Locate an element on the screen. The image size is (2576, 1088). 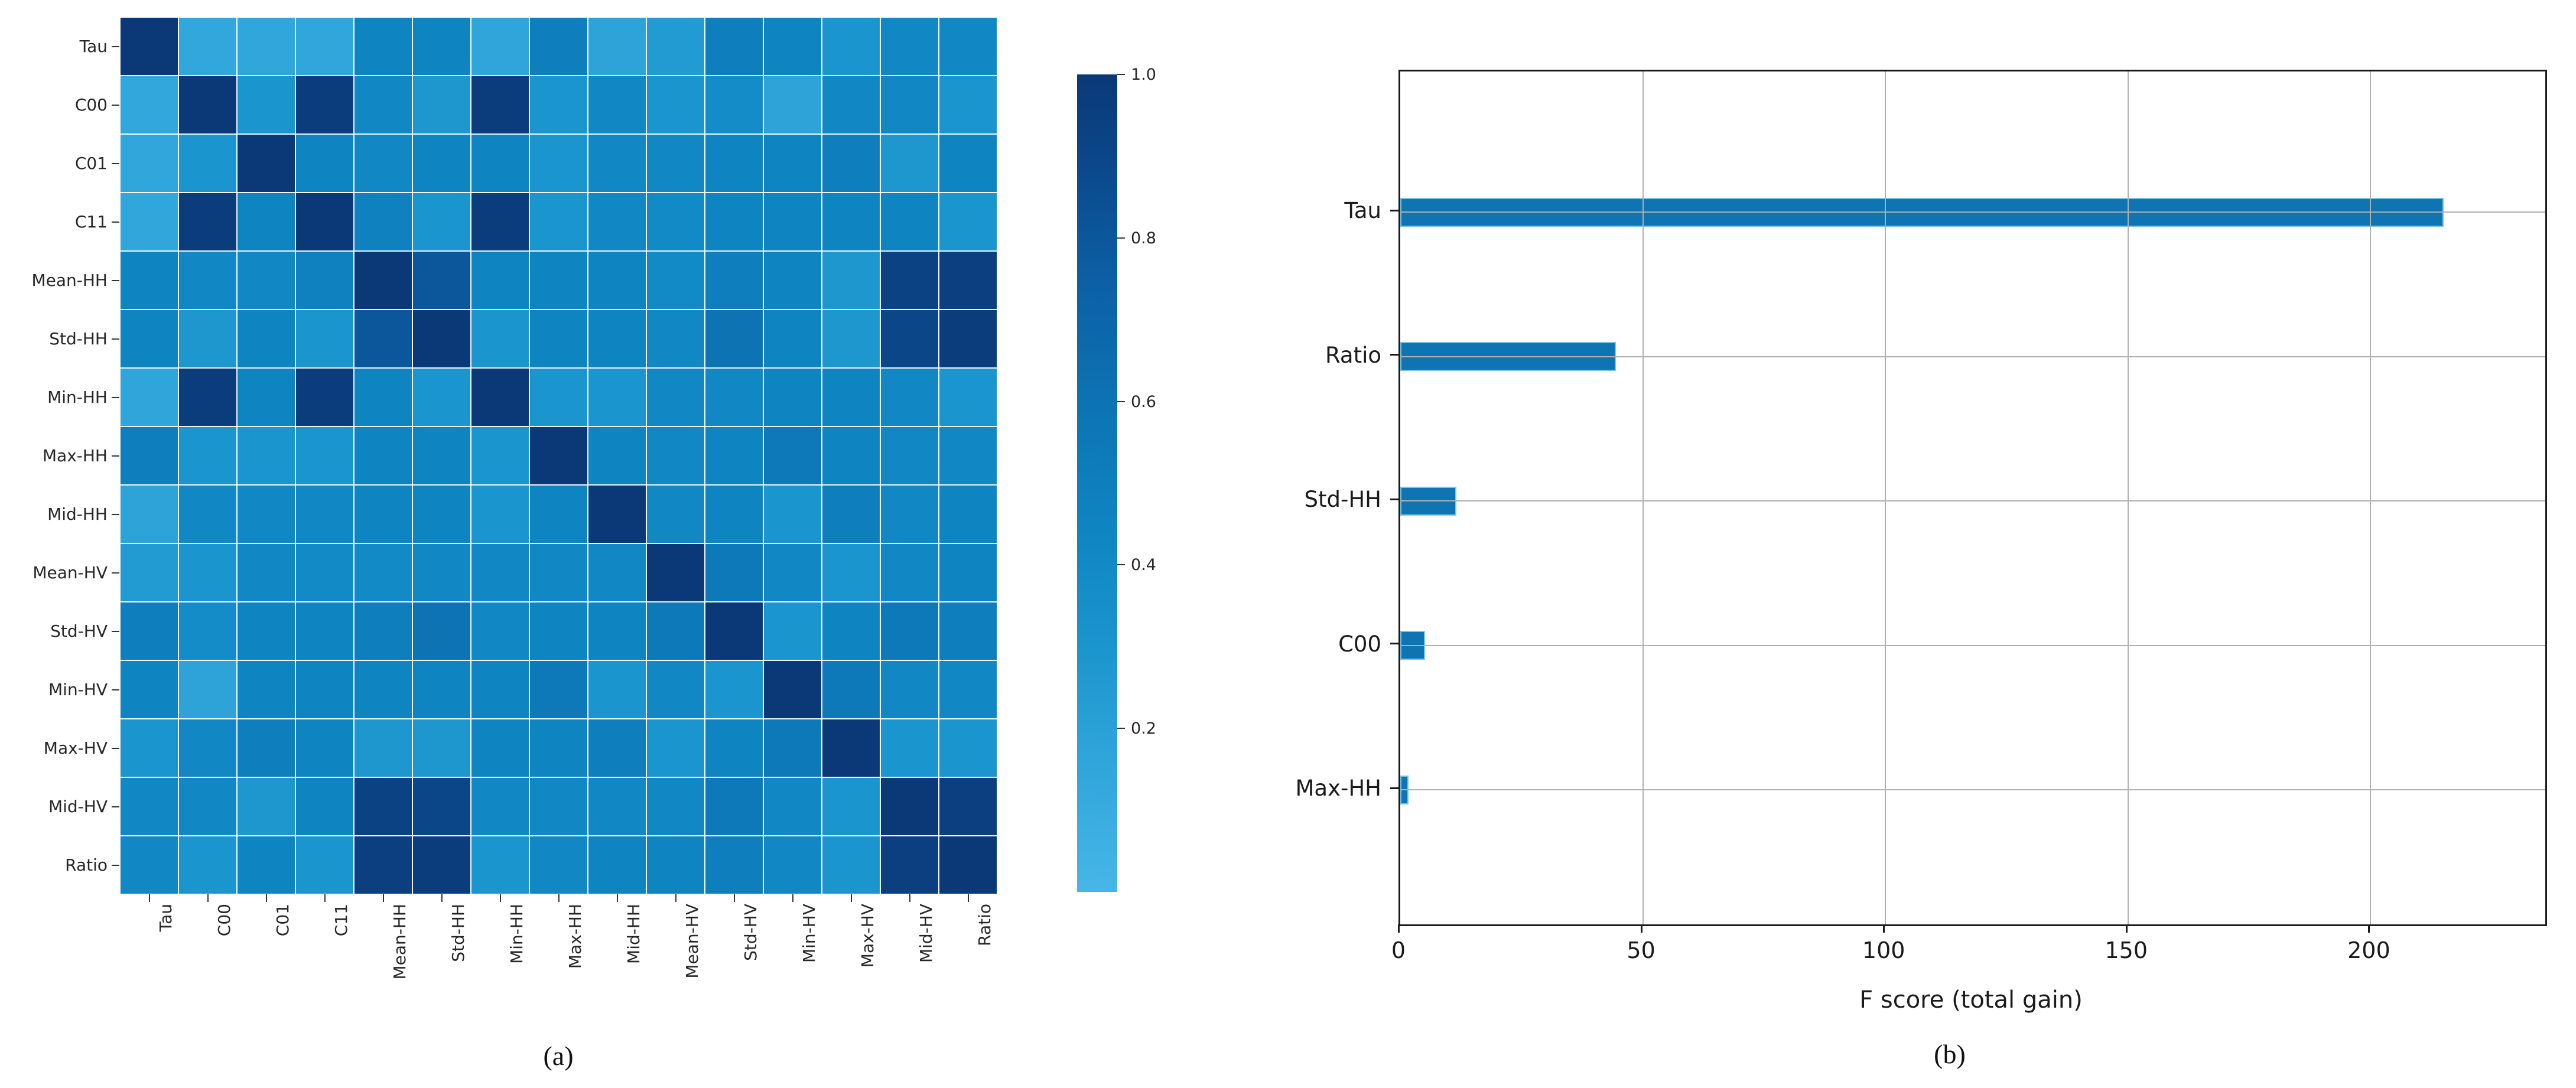
heatmap-col-label: Max-HV is located at coordinates (867, 936).